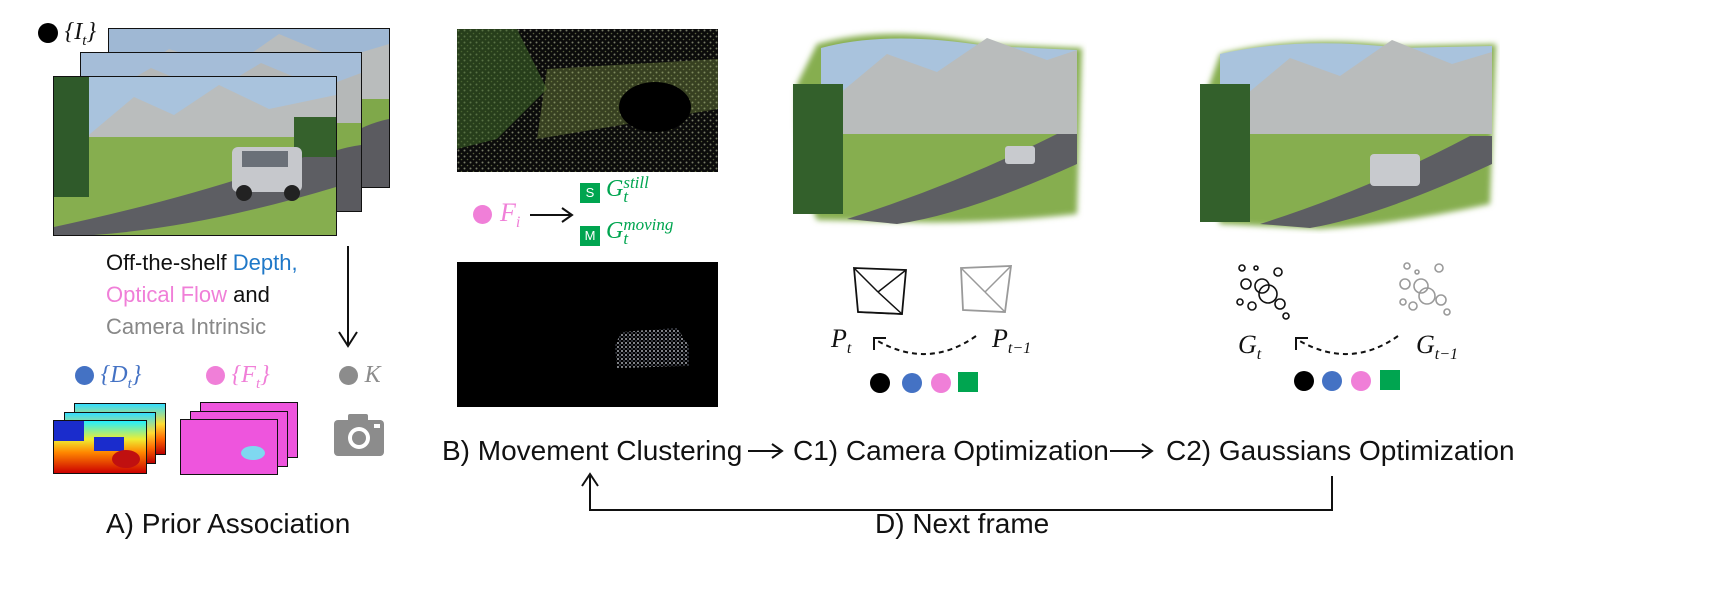  I want to click on arrow-b-to-c1, so click(766, 451).